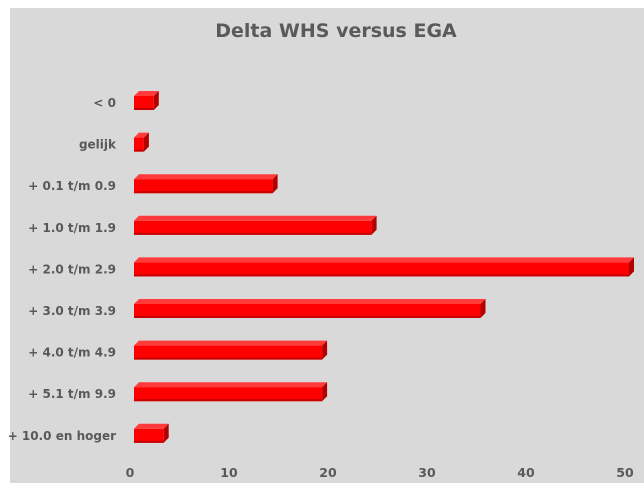 Image resolution: width=644 pixels, height=483 pixels. What do you see at coordinates (72, 394) in the screenshot?
I see `category-label: + 5.1 t/m 9.9` at bounding box center [72, 394].